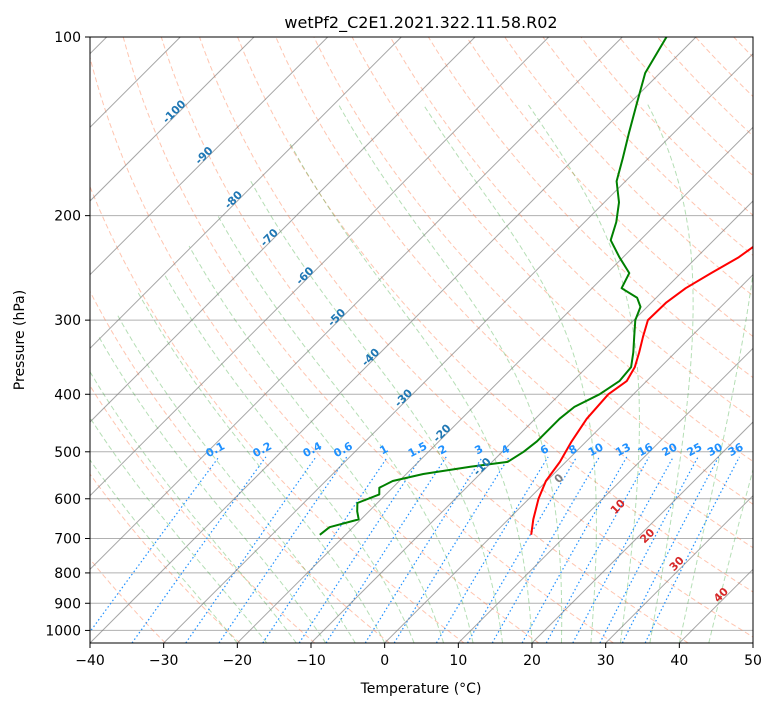 The width and height of the screenshot is (775, 708). Describe the element at coordinates (67, 604) in the screenshot. I see `y-tick-label: 900` at that location.